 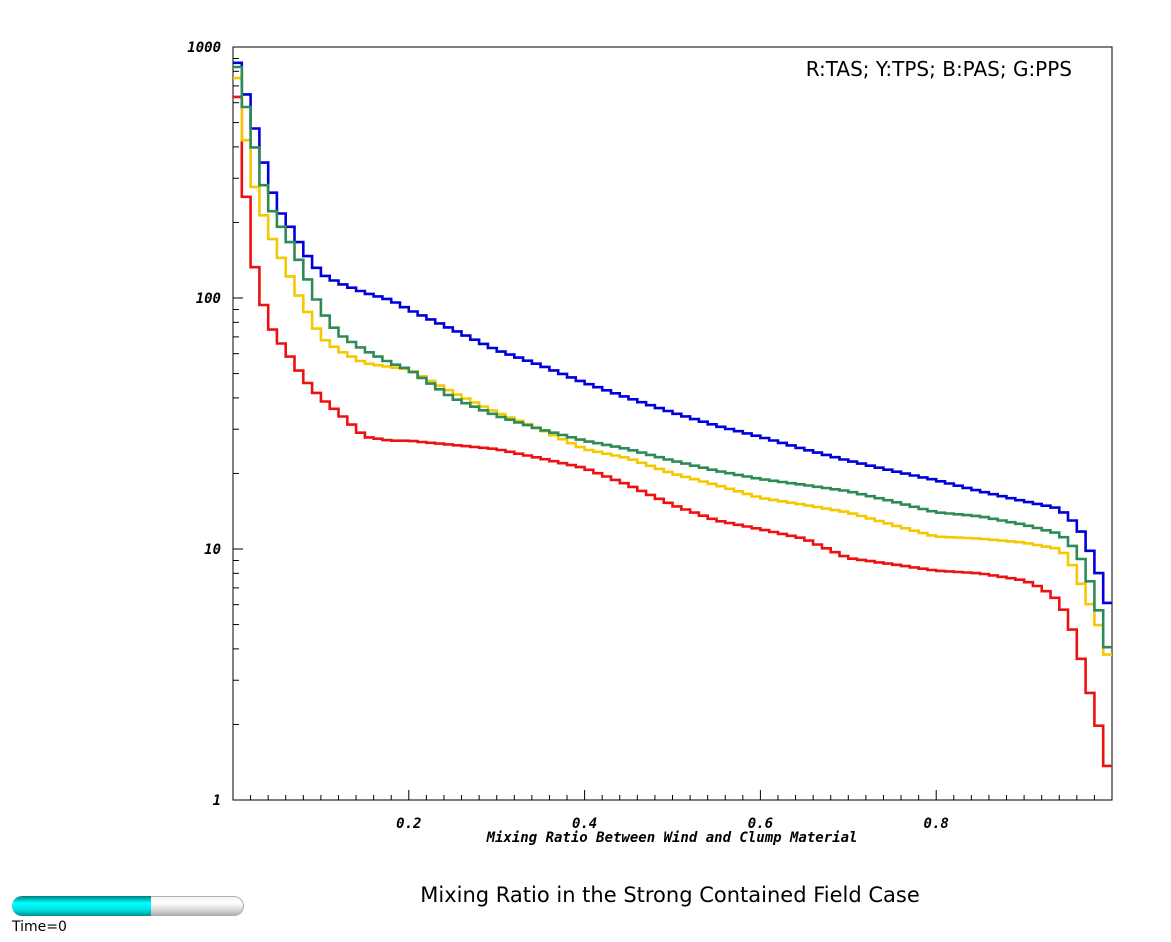 I want to click on time-slider-fill, so click(x=82, y=906).